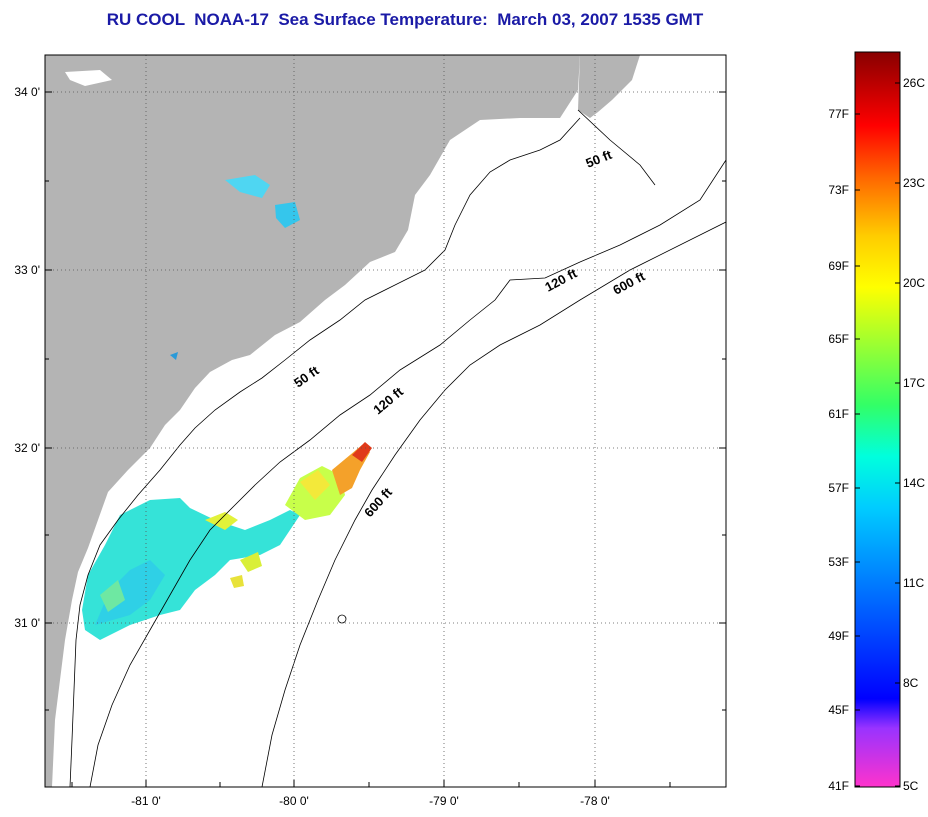  Describe the element at coordinates (838, 636) in the screenshot. I see `colorbar-f-label: 49F` at that location.